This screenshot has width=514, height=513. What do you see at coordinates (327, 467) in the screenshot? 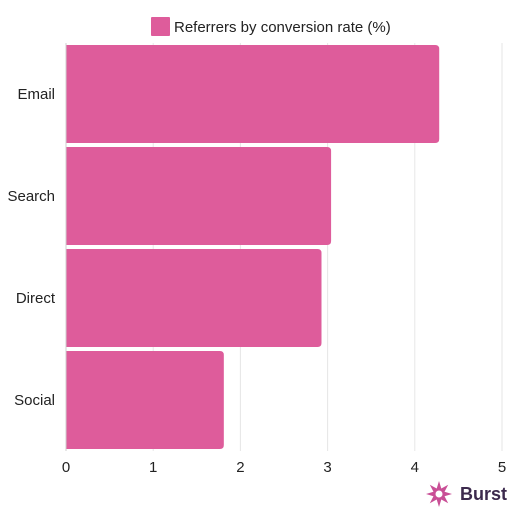
I see `x-tick-label: 3` at bounding box center [327, 467].